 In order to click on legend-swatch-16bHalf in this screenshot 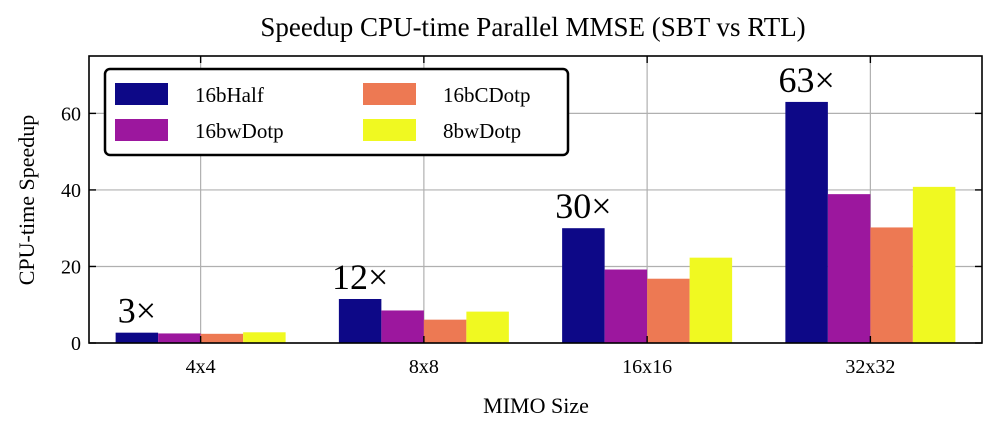, I will do `click(141, 94)`.